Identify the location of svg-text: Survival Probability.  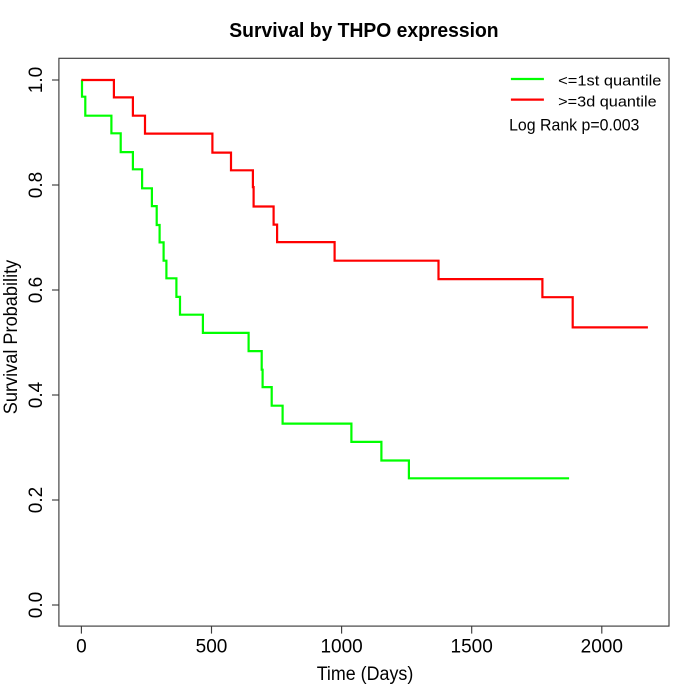
(11, 336).